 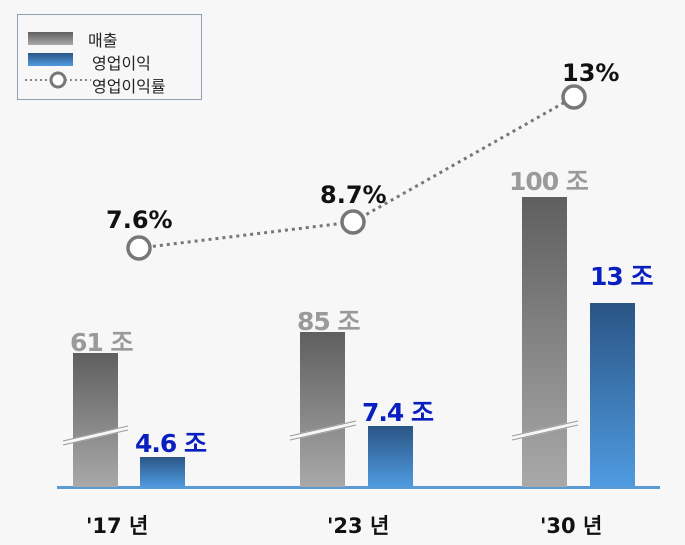 What do you see at coordinates (358, 526) in the screenshot?
I see `x-tick-2023: '23 년` at bounding box center [358, 526].